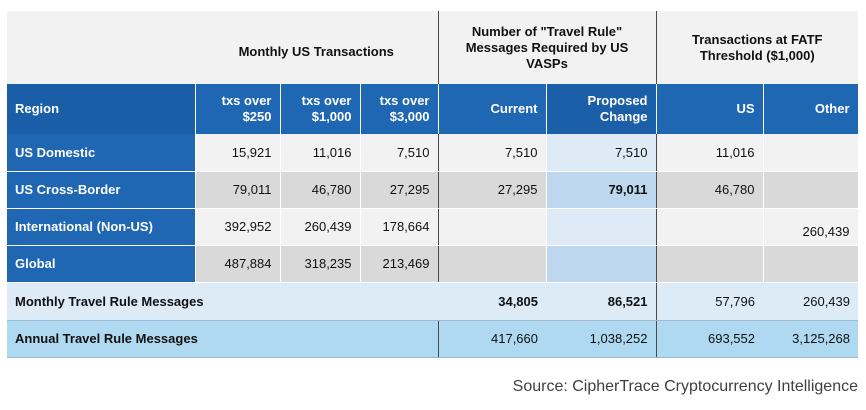 The height and width of the screenshot is (410, 866). Describe the element at coordinates (601, 301) in the screenshot. I see `table-cell: 86,521` at that location.